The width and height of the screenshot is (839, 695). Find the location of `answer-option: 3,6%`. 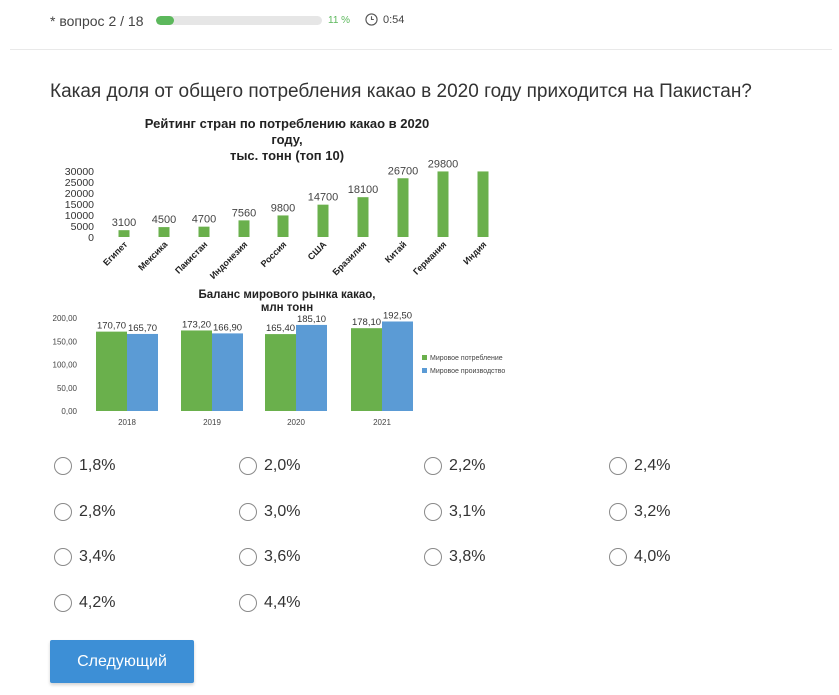

answer-option: 3,6% is located at coordinates (269, 557).